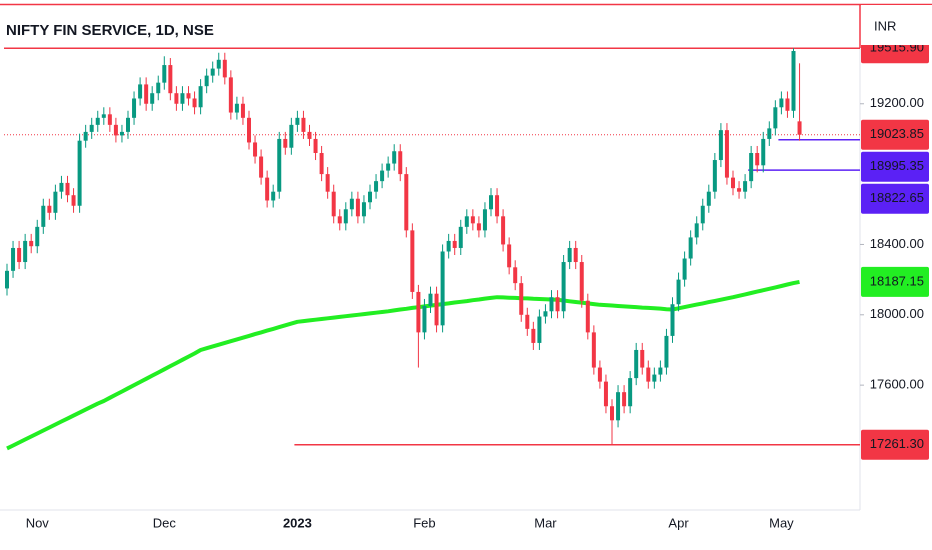  I want to click on x-tick-label: Mar, so click(545, 522).